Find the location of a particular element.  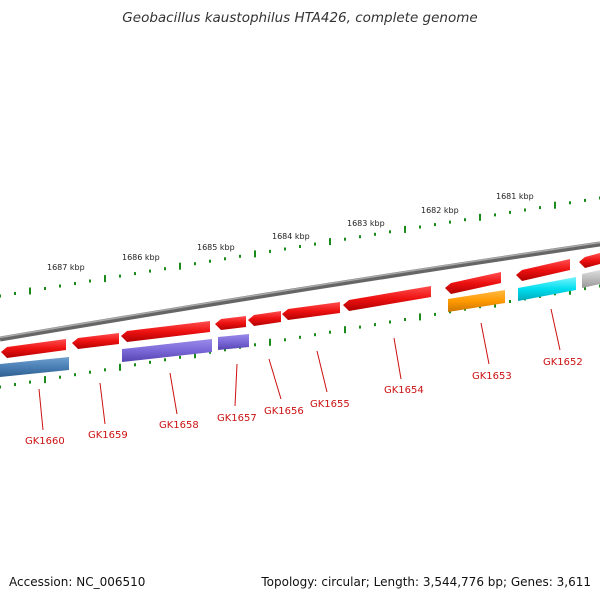

gene-arrow-gk1660 is located at coordinates (33, 348).